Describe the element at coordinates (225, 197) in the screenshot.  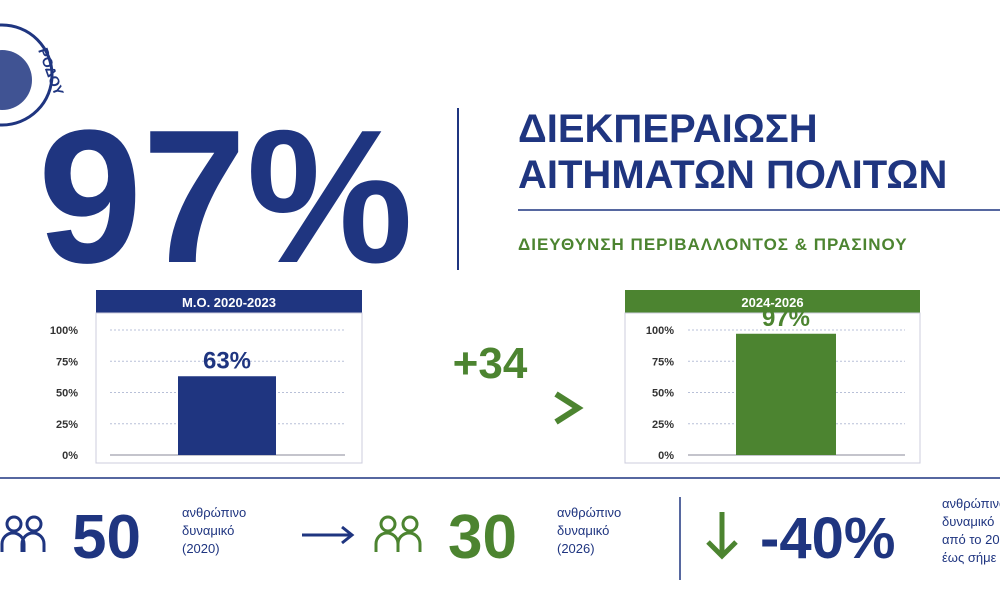
I see `headline: 97%` at that location.